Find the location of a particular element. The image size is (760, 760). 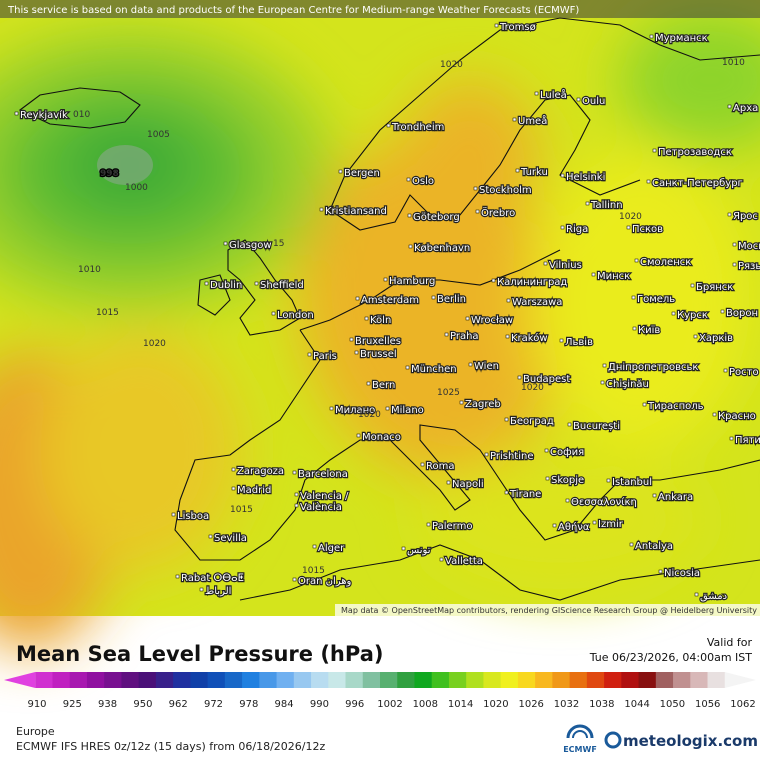

city-label: Chişinău is located at coordinates (627, 384).